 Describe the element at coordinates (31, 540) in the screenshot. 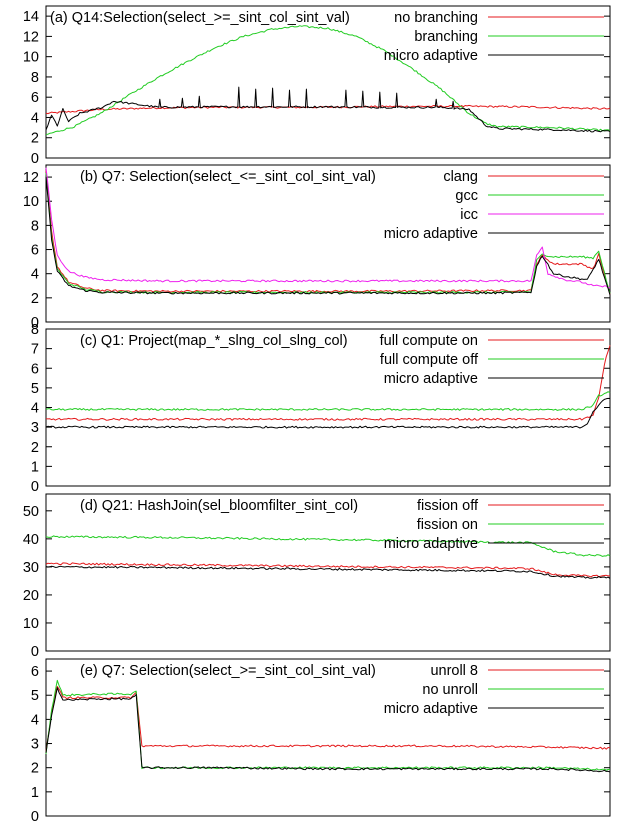

I see `y-tick-label: 40` at that location.